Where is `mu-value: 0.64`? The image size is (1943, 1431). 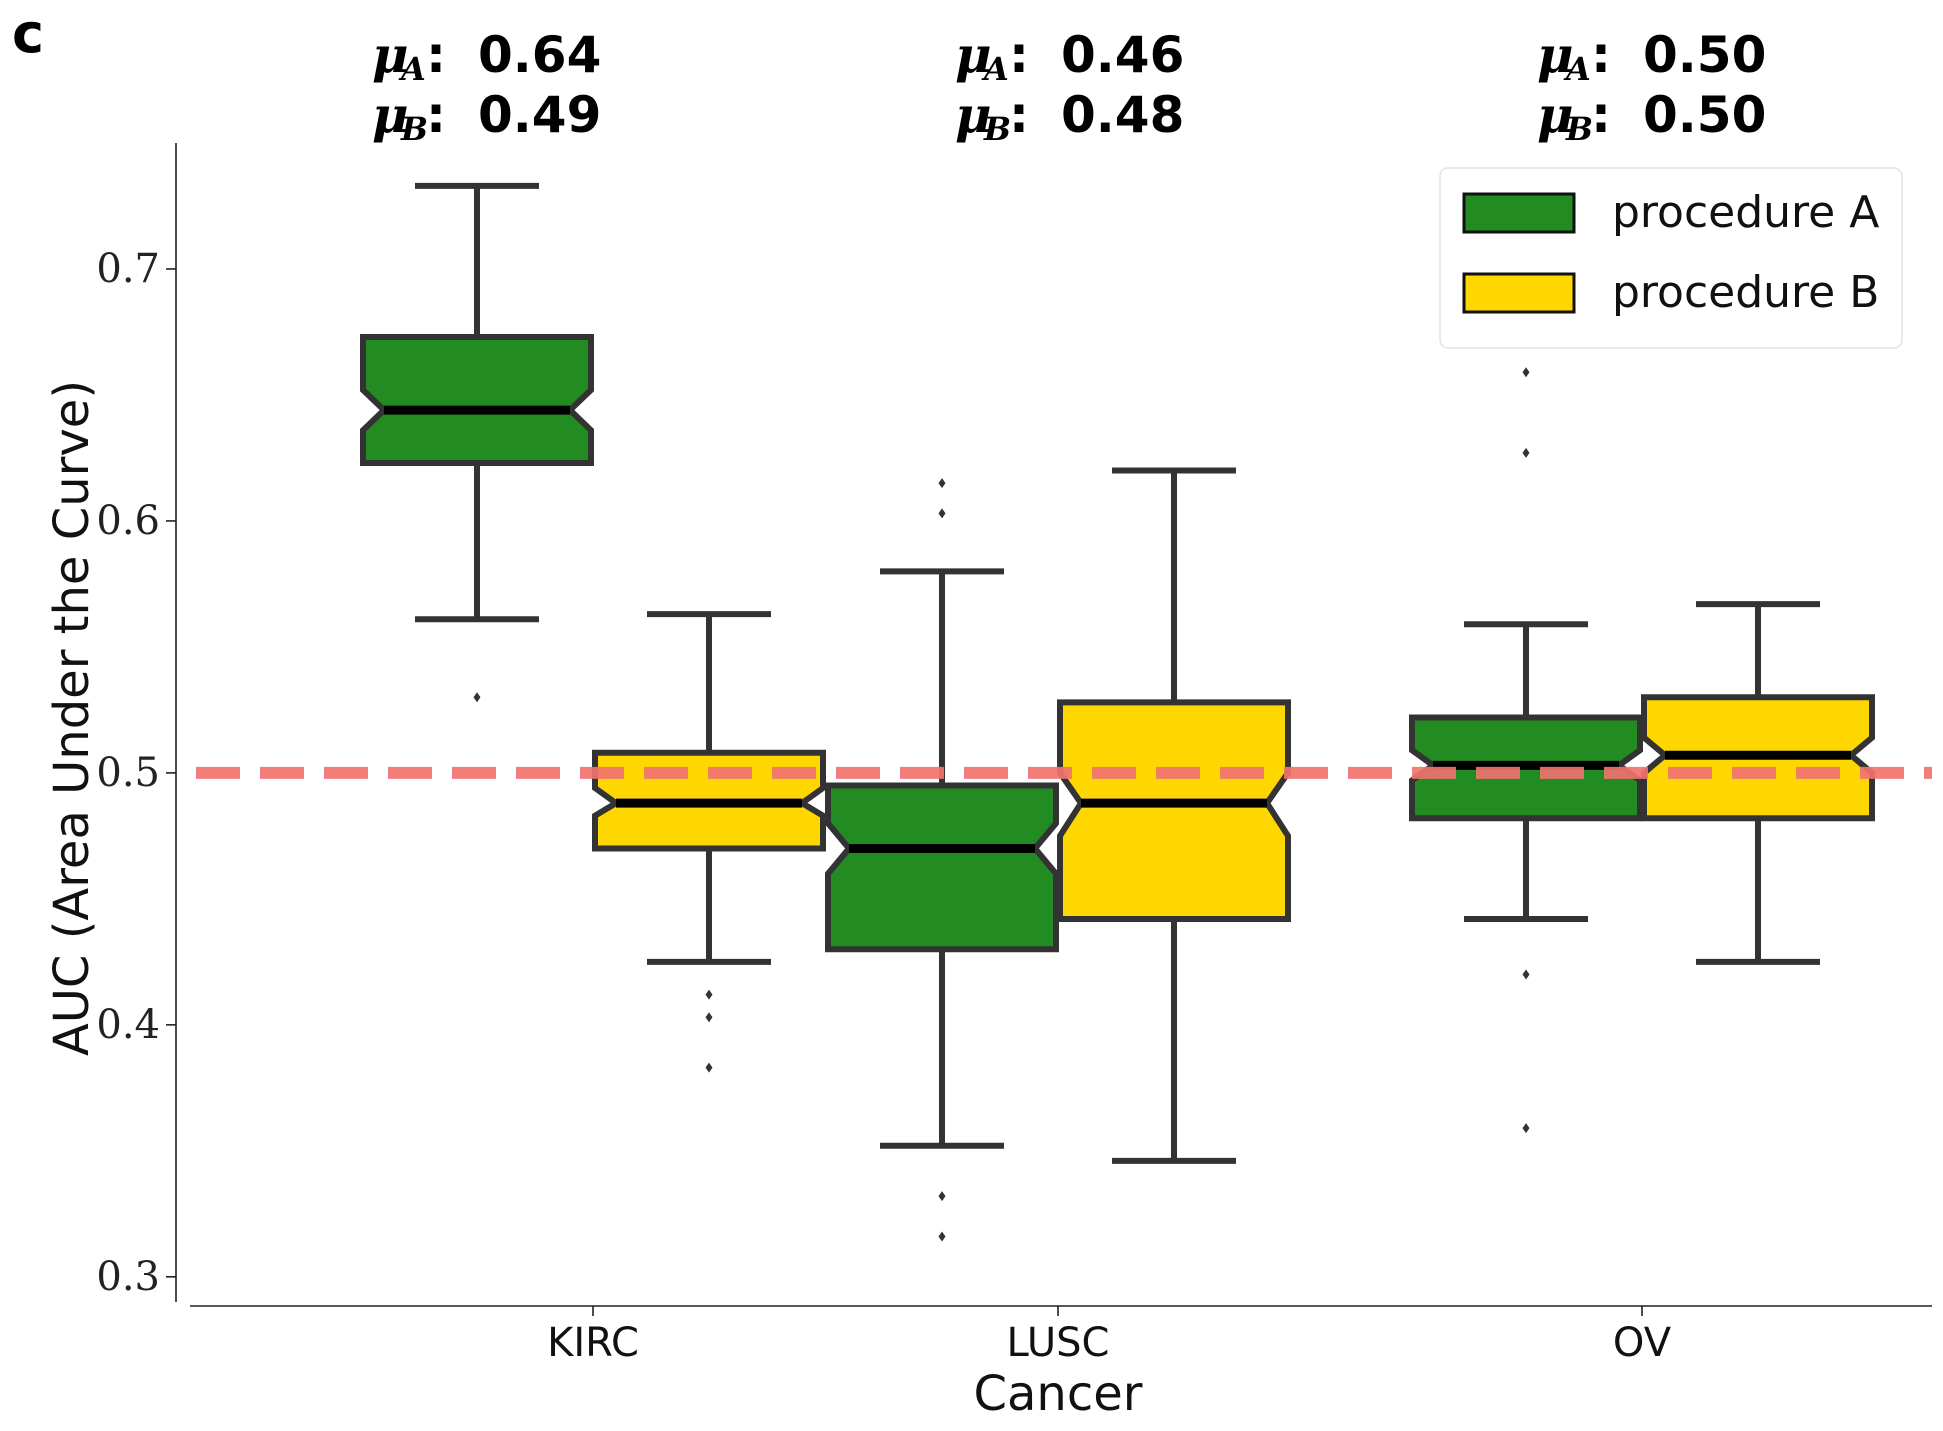
mu-value: 0.64 is located at coordinates (539, 55).